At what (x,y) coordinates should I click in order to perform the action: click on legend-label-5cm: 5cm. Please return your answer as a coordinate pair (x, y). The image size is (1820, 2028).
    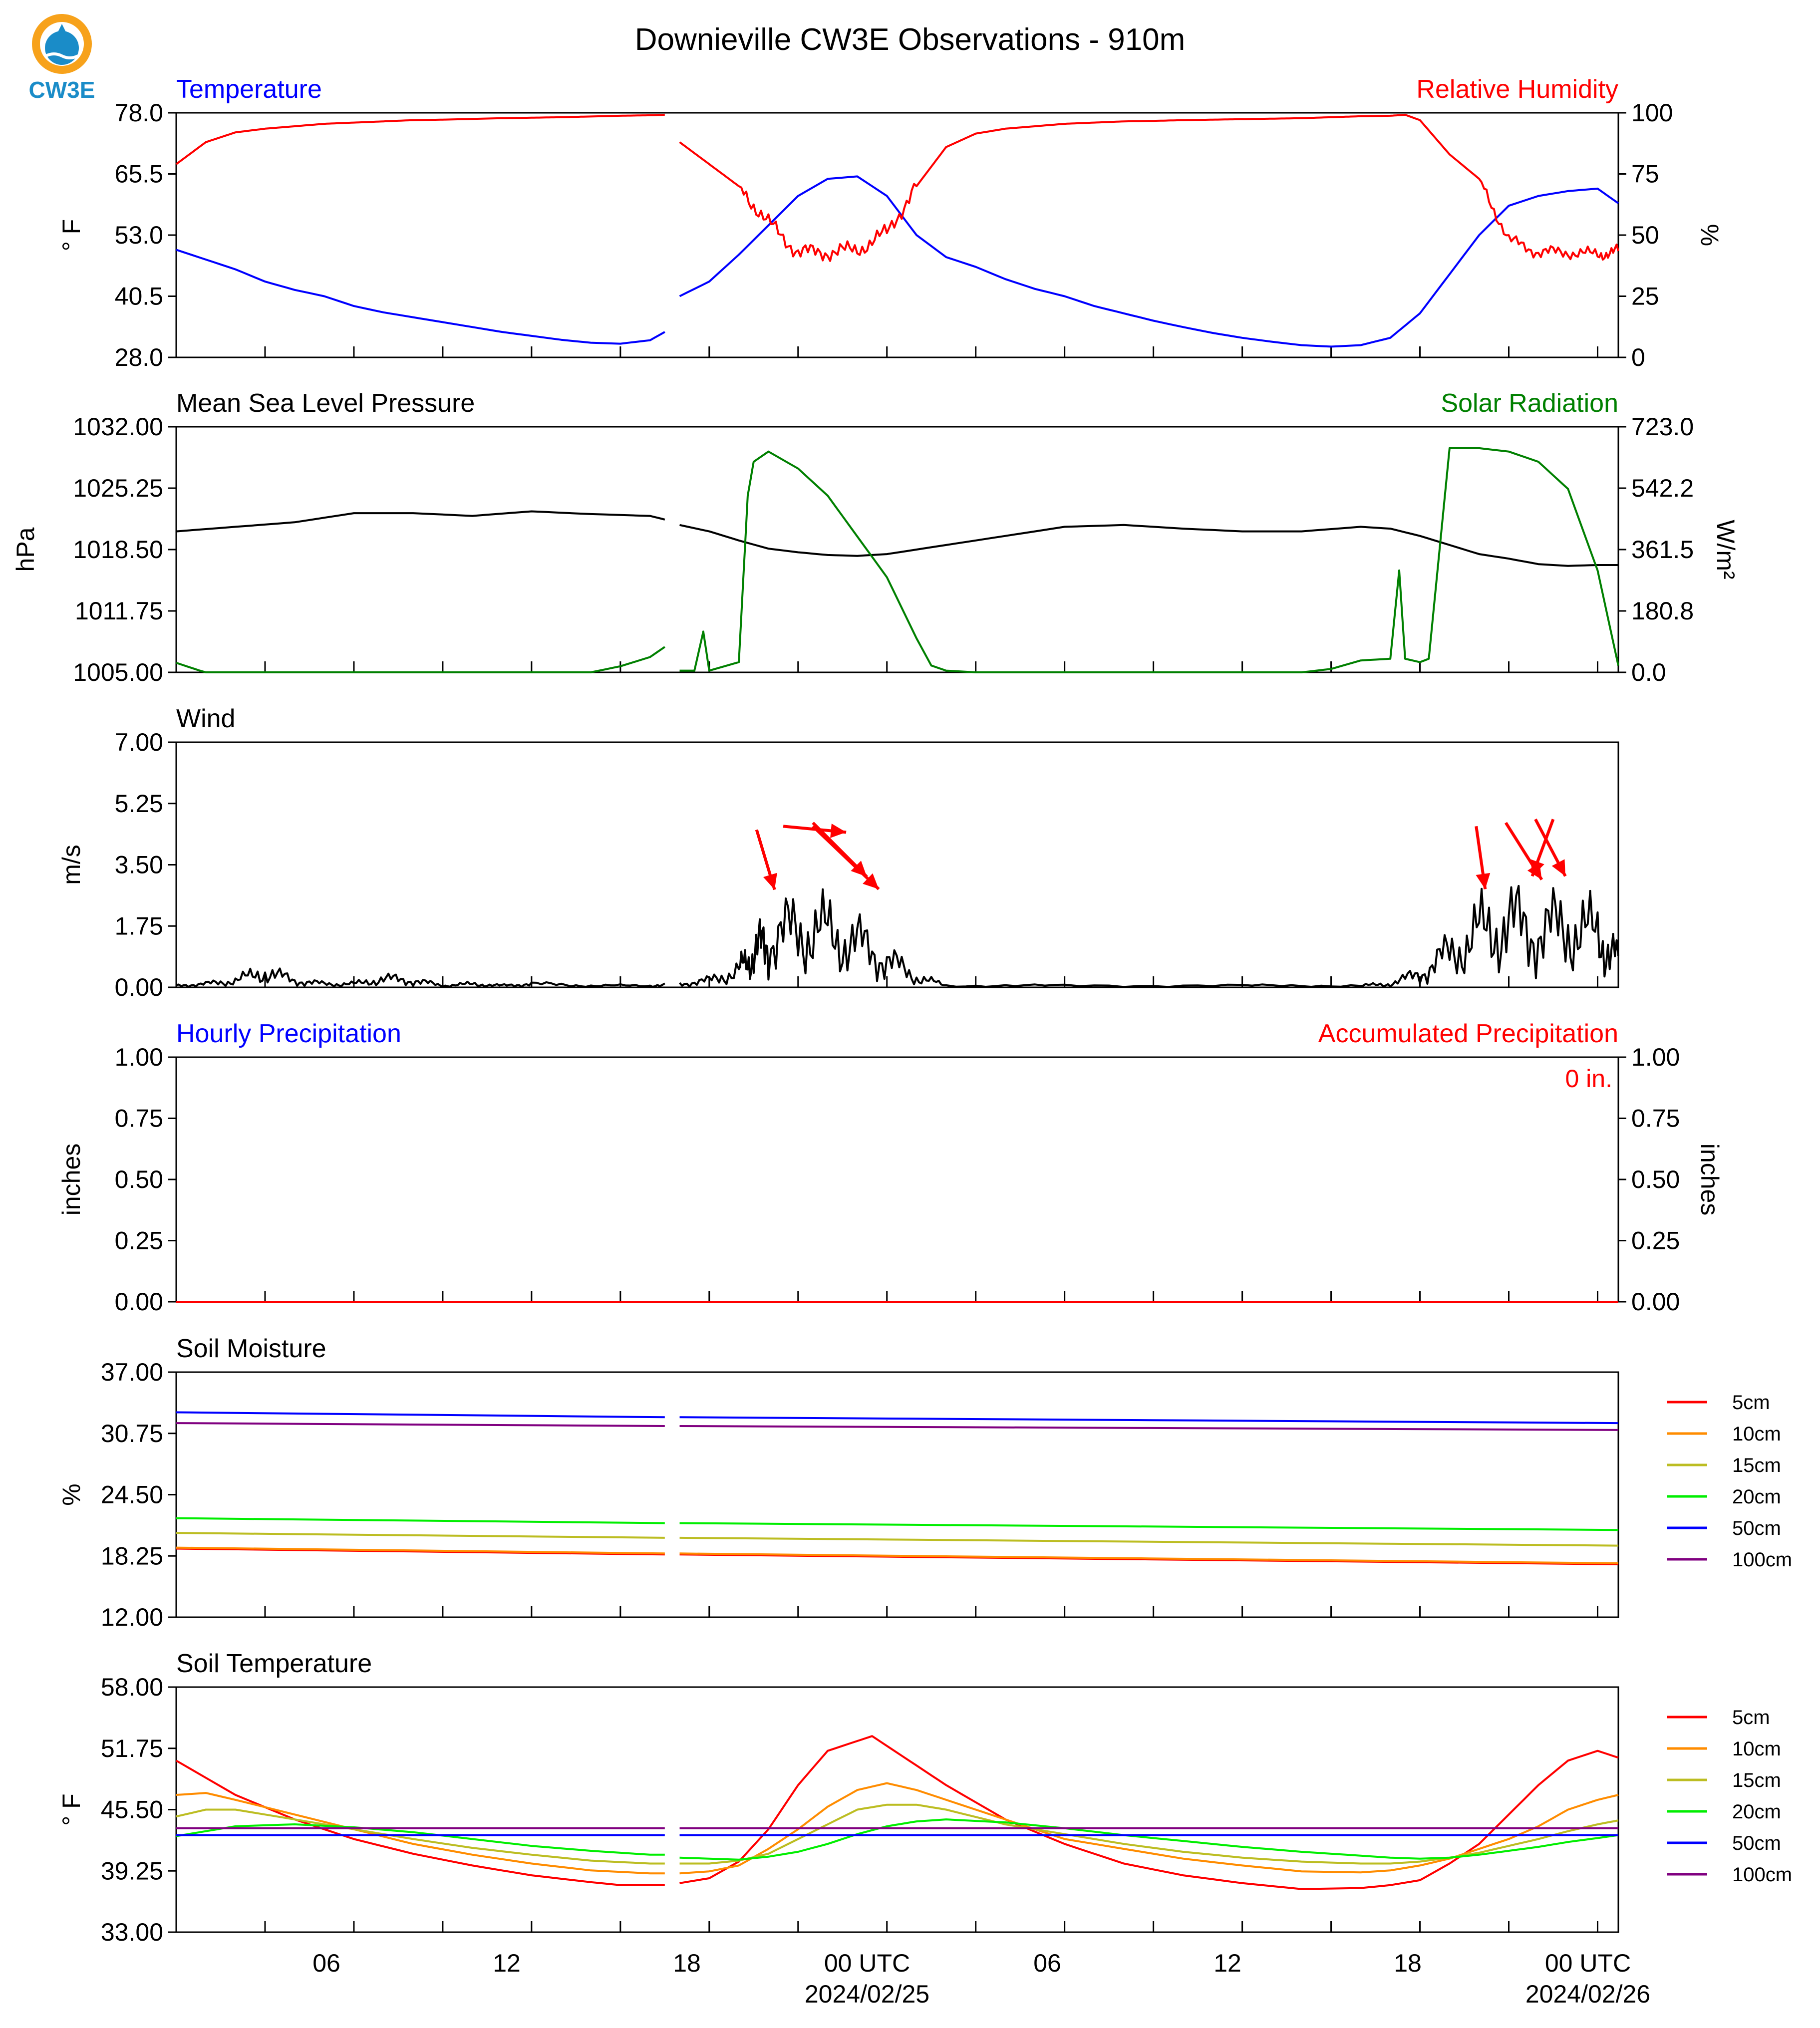
    Looking at the image, I should click on (1751, 1718).